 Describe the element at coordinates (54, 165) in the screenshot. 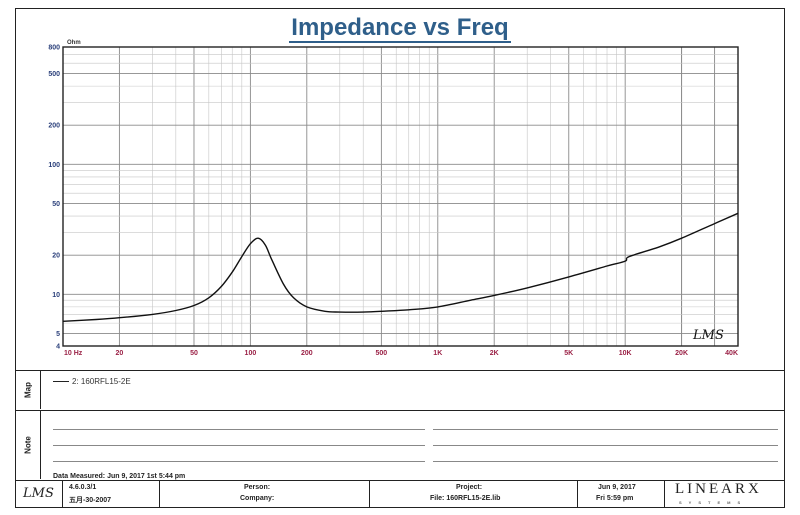

I see `y-tick-label: 100` at that location.